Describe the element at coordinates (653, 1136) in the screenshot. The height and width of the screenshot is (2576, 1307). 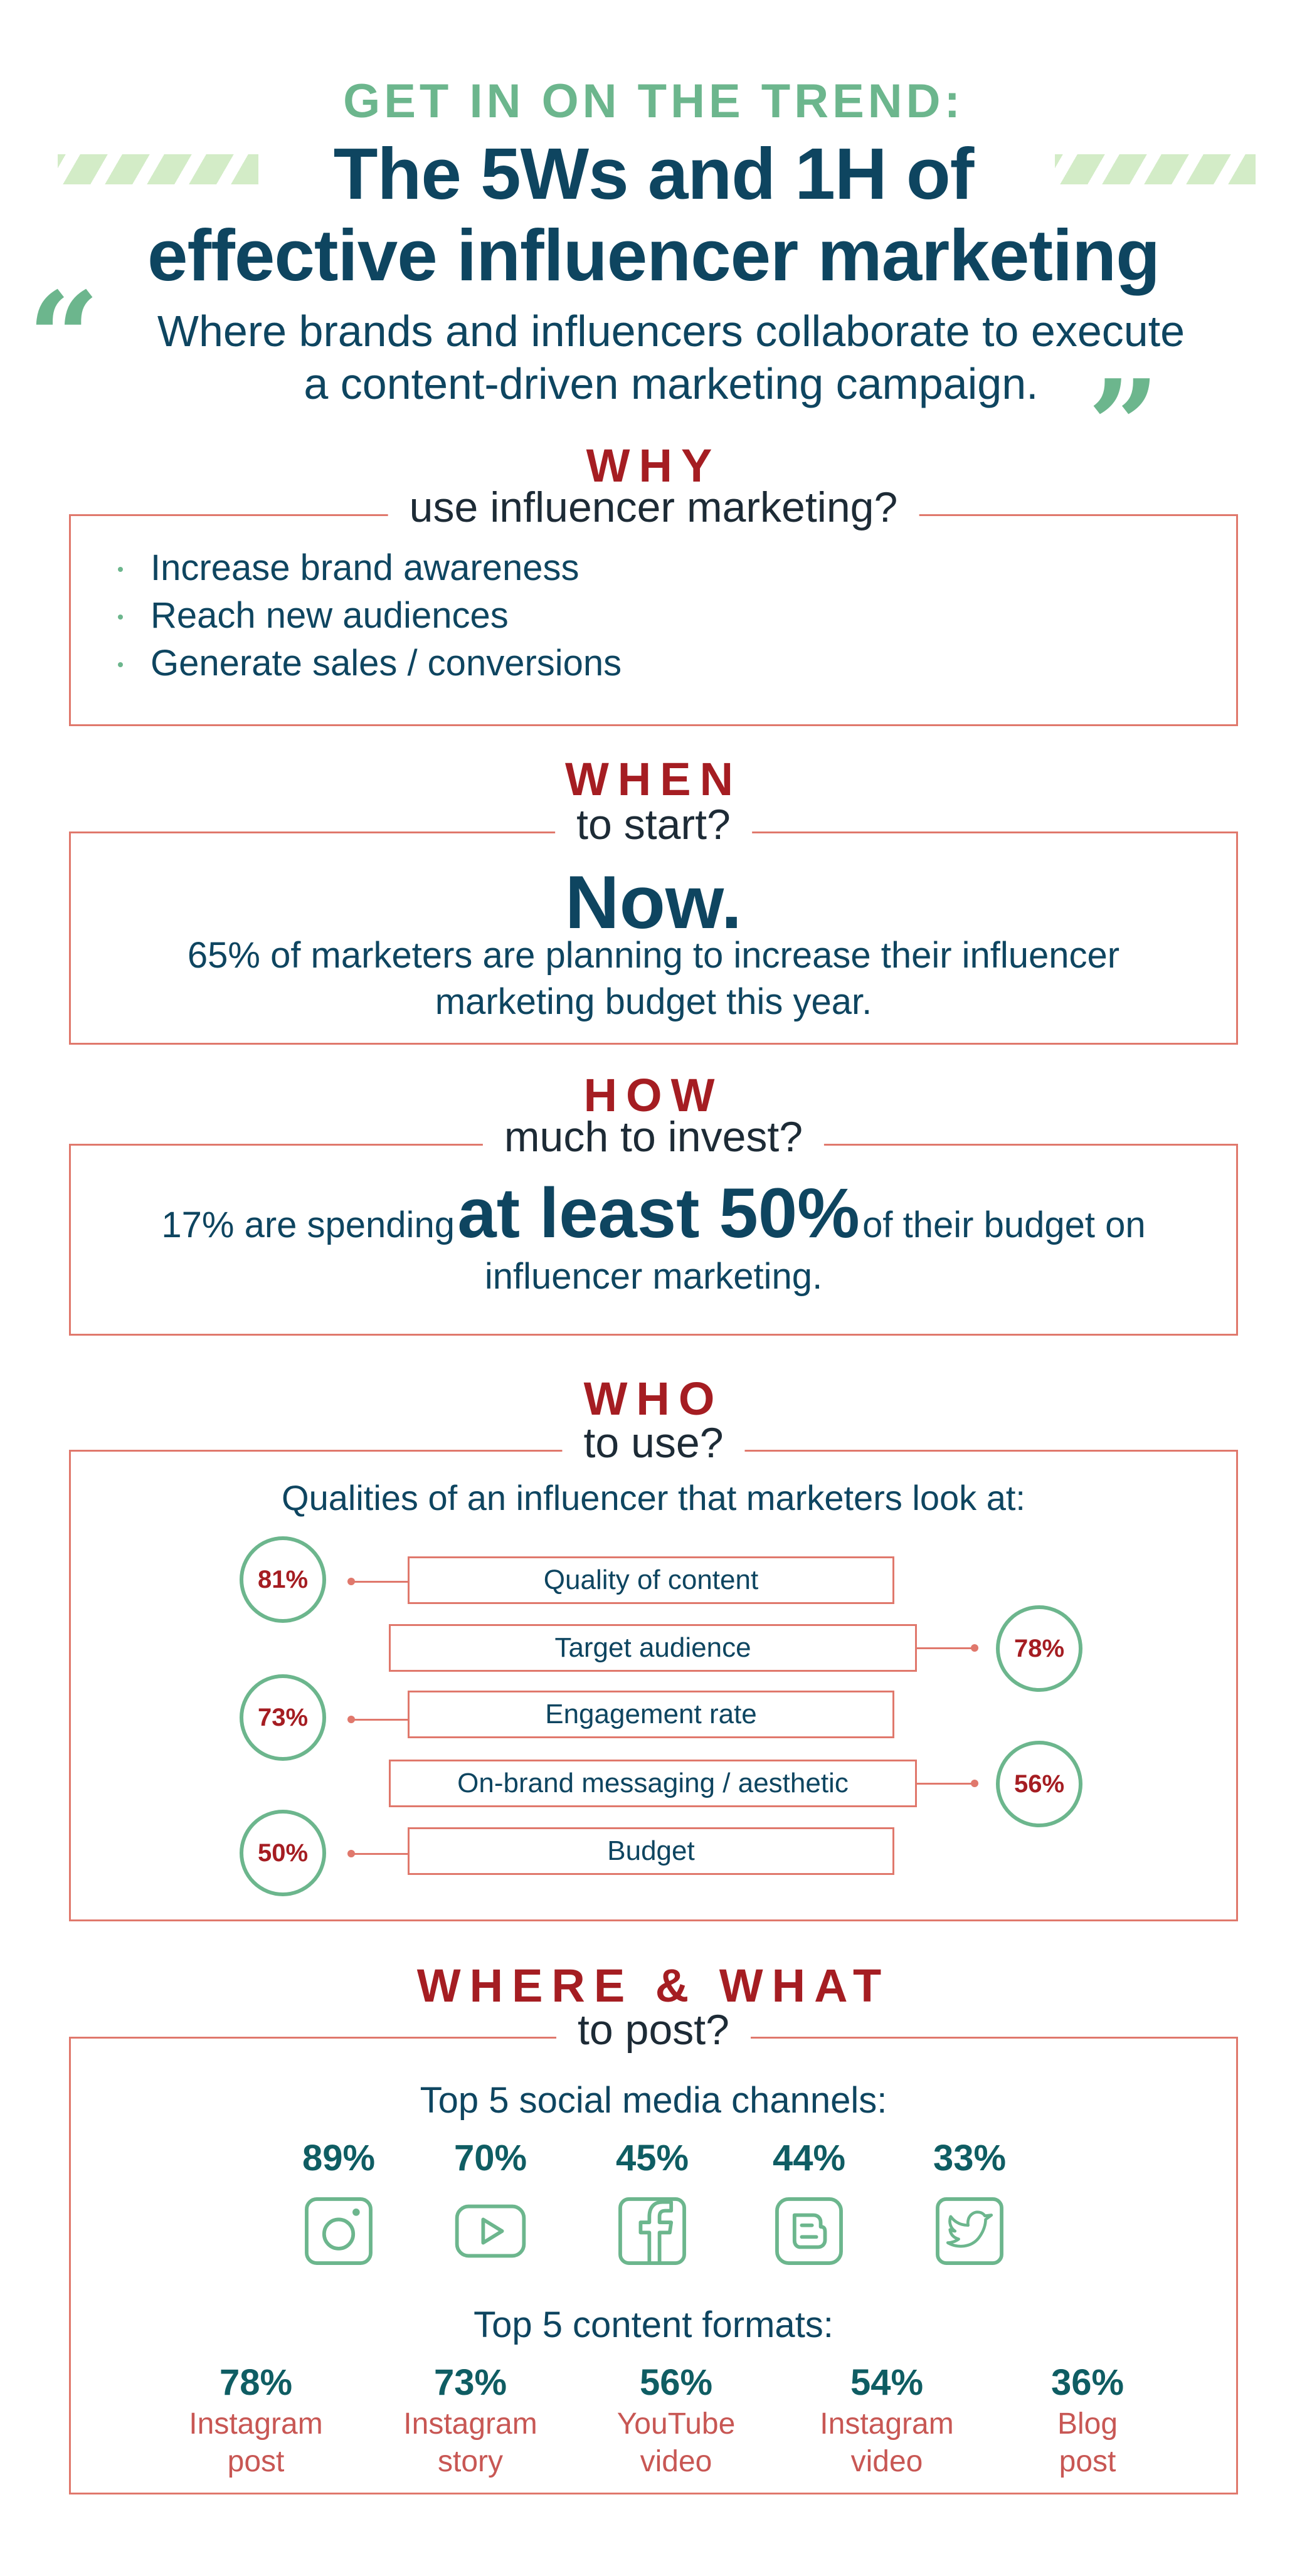
I see `how-subheading: much to invest?` at that location.